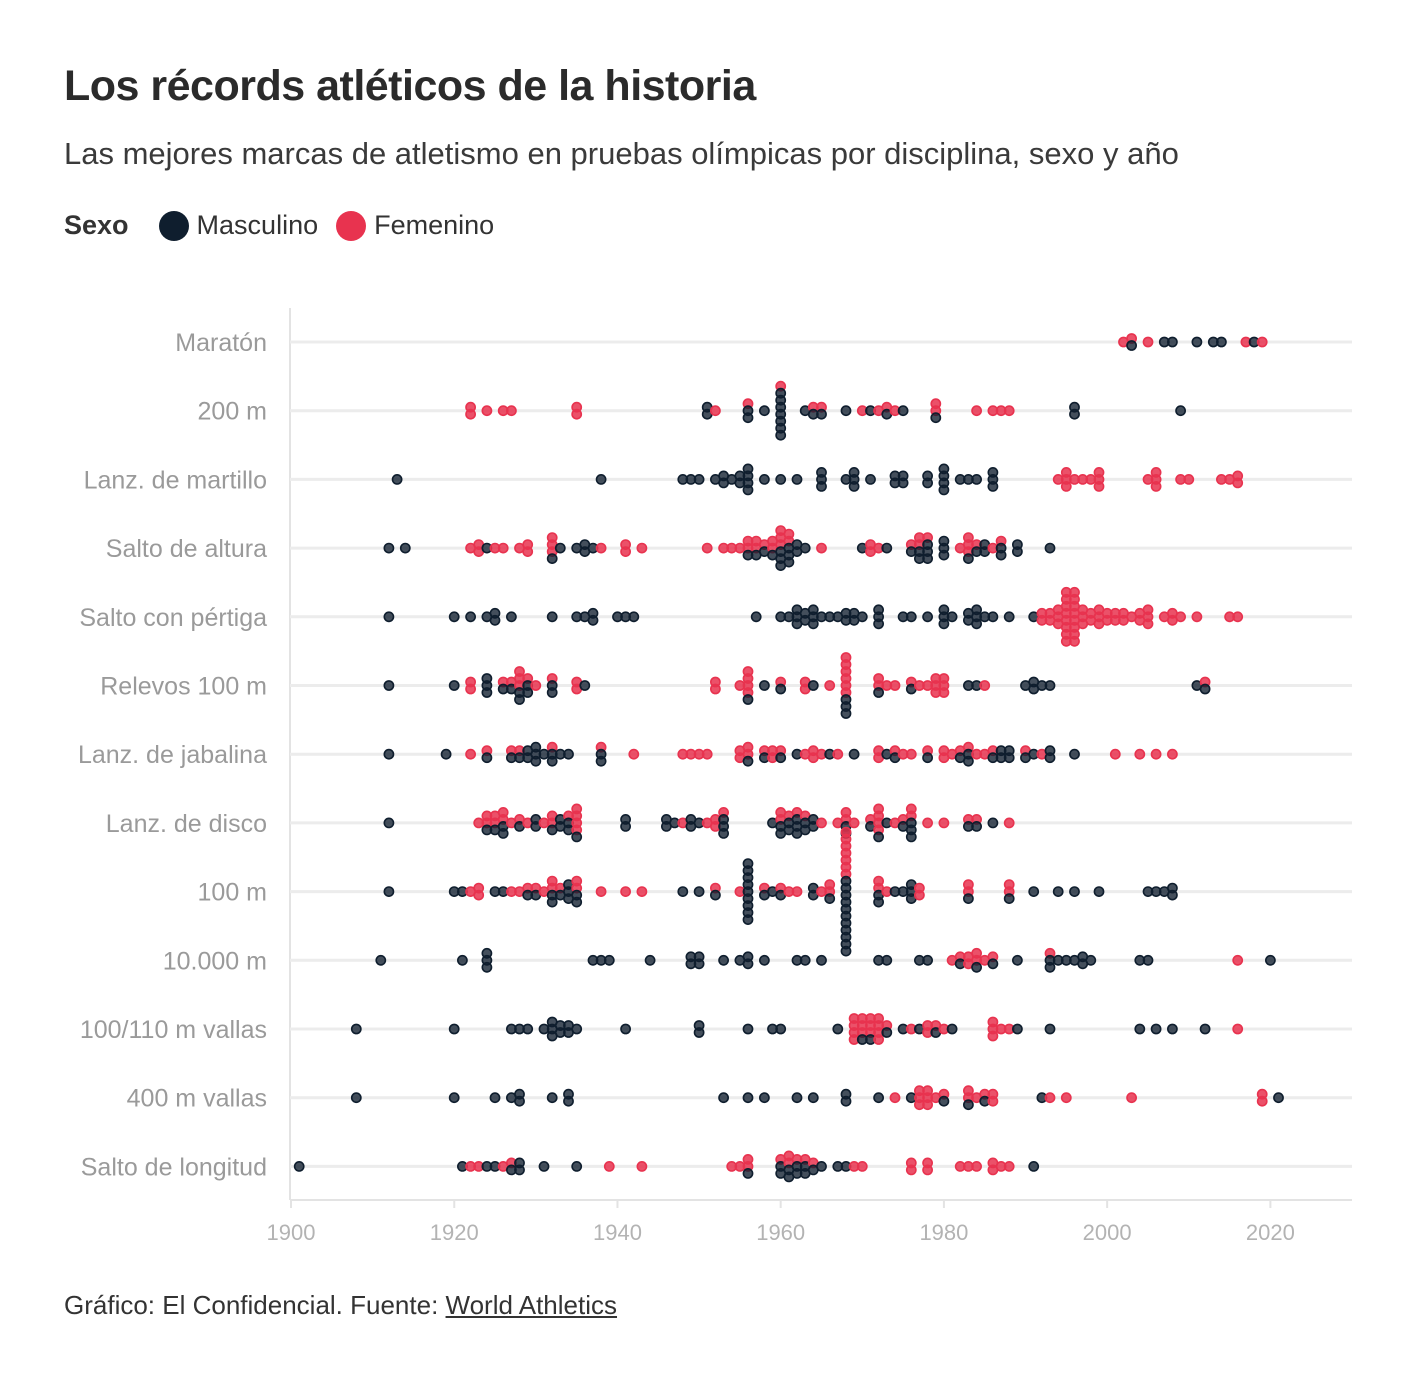  What do you see at coordinates (291, 1232) in the screenshot?
I see `x-tick-label: 1900` at bounding box center [291, 1232].